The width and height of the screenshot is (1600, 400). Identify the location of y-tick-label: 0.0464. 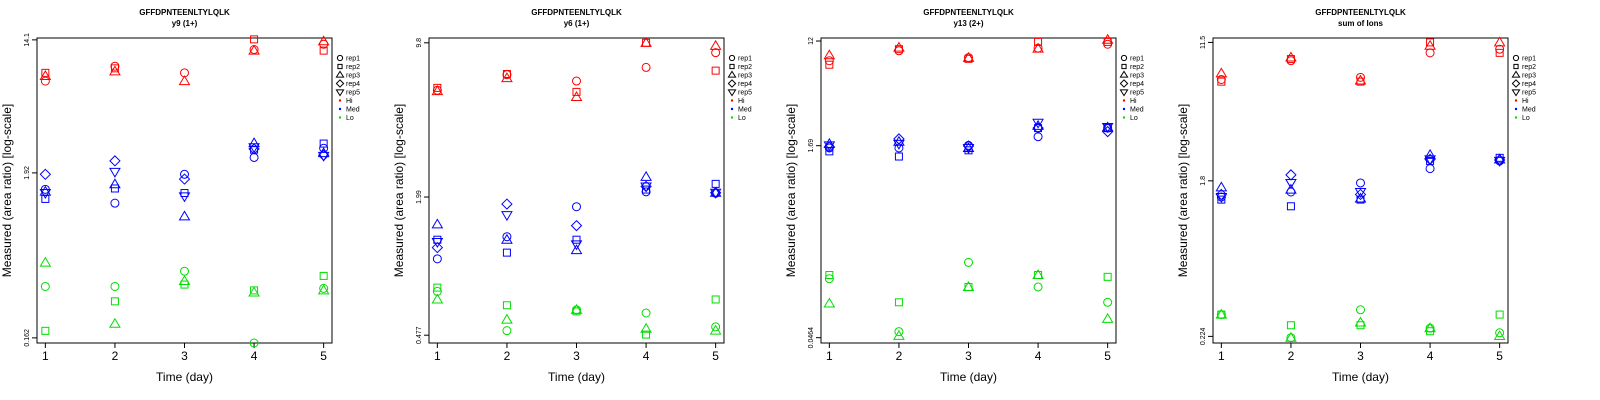
(811, 338).